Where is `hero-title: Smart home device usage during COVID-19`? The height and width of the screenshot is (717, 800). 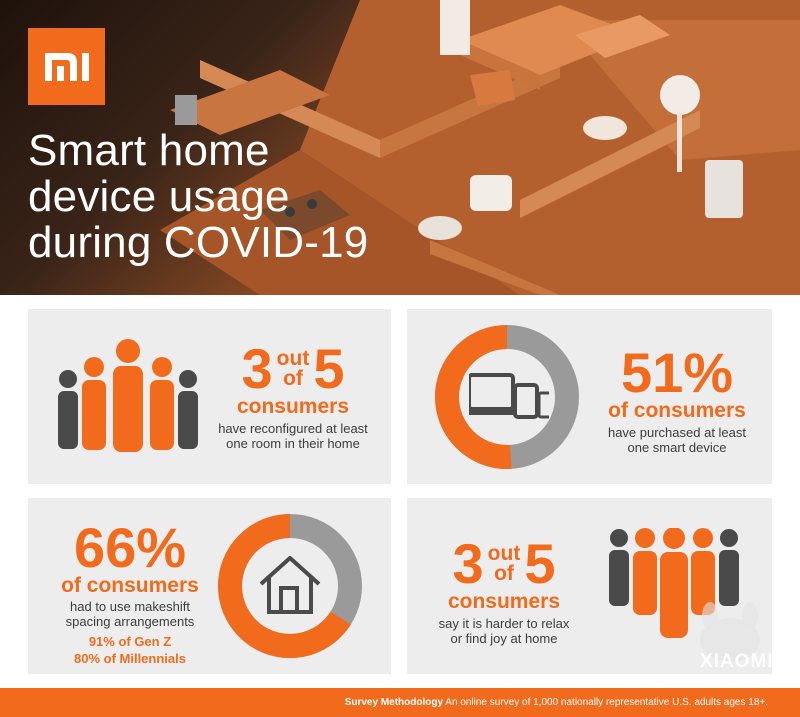 hero-title: Smart home device usage during COVID-19 is located at coordinates (198, 196).